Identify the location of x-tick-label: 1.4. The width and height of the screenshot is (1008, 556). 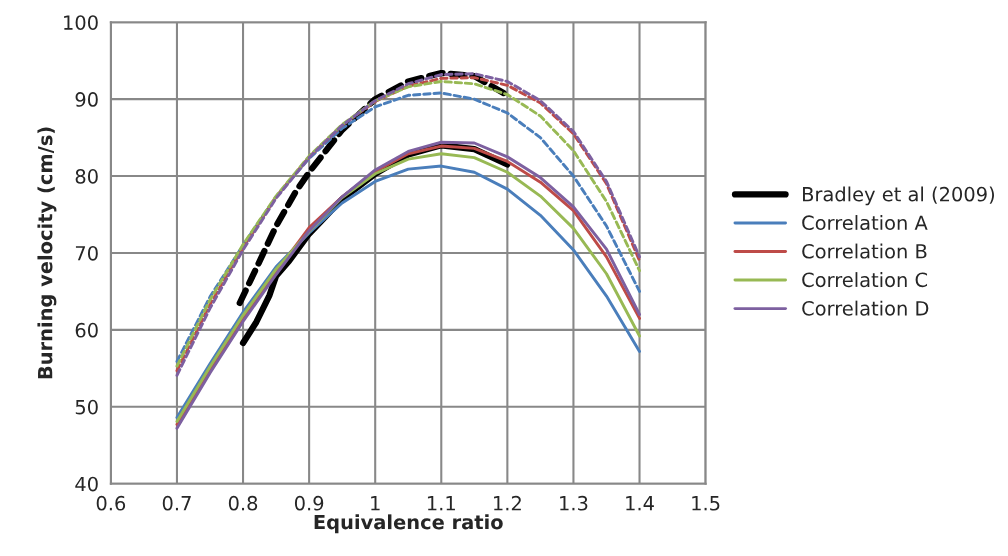
(640, 503).